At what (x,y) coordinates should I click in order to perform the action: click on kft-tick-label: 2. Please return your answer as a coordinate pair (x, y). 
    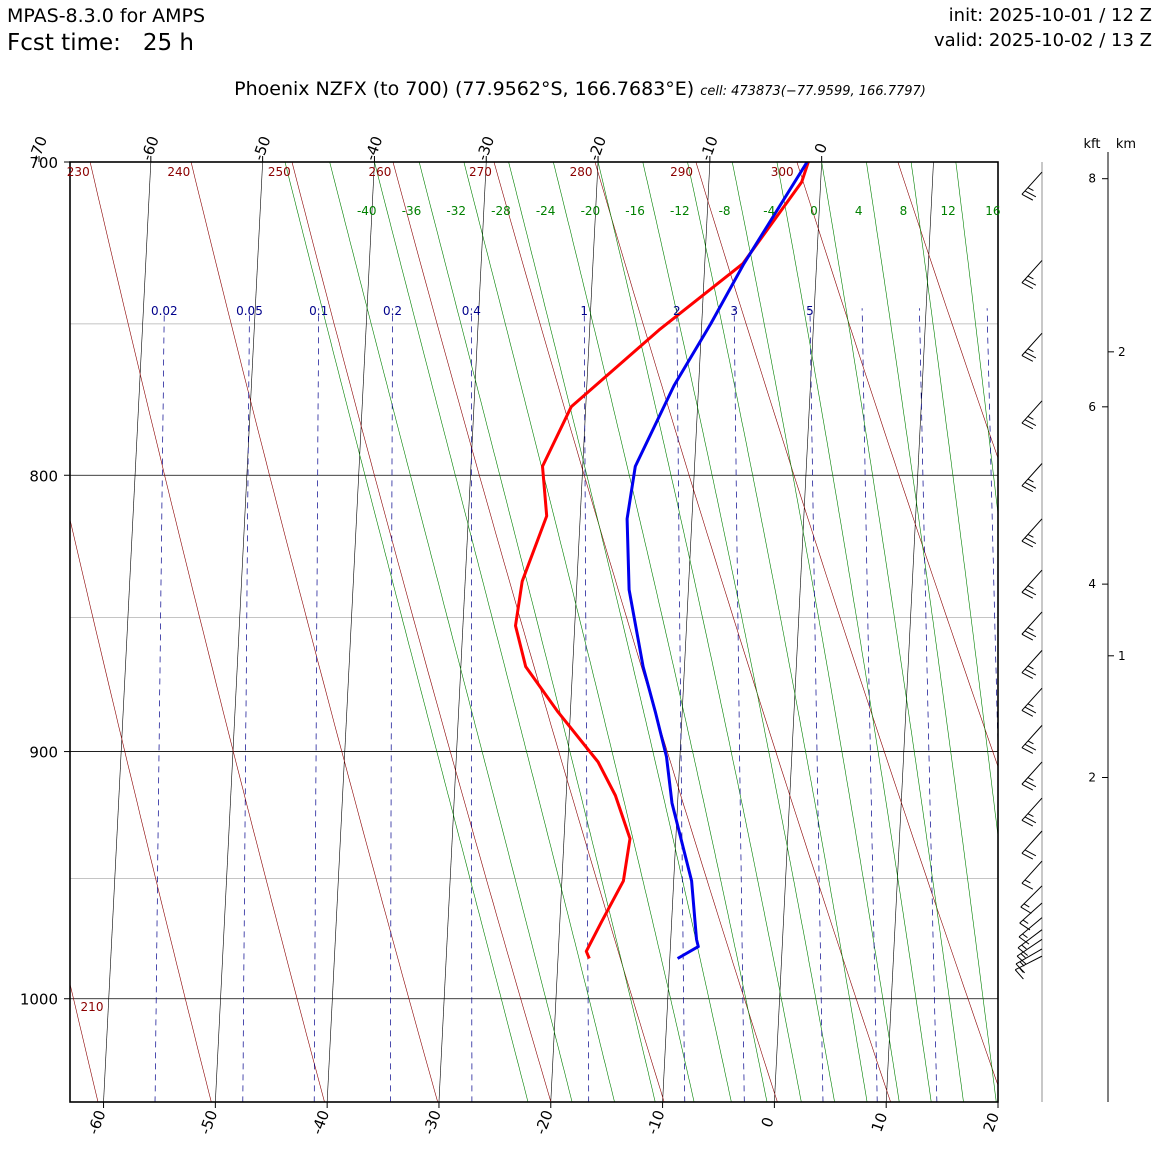
    Looking at the image, I should click on (1092, 777).